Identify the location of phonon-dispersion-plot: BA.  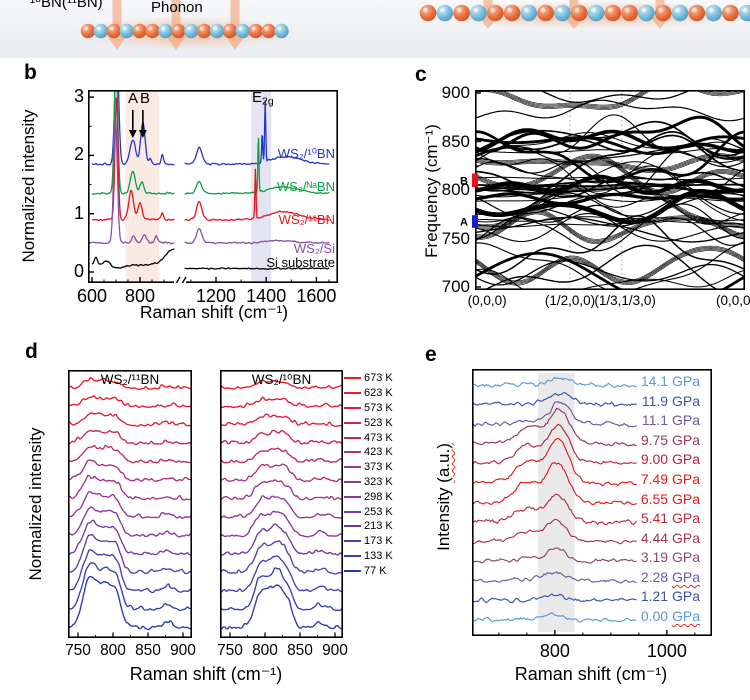
(602, 190).